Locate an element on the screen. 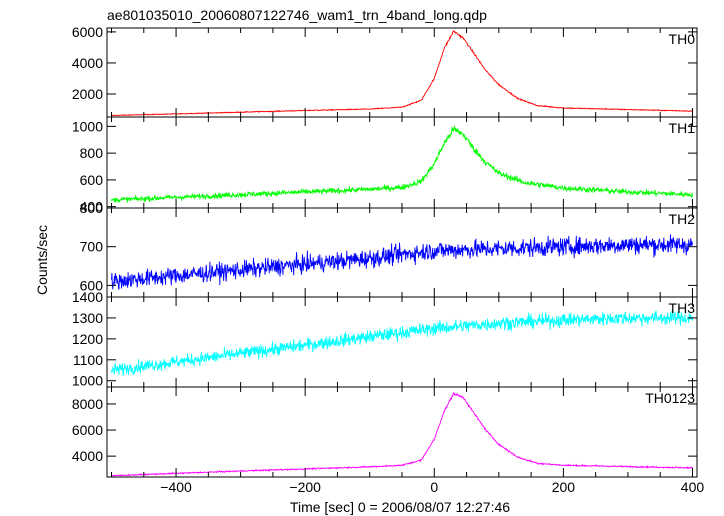 Image resolution: width=724 pixels, height=516 pixels. y-axis-label: Counts/sec is located at coordinates (42, 260).